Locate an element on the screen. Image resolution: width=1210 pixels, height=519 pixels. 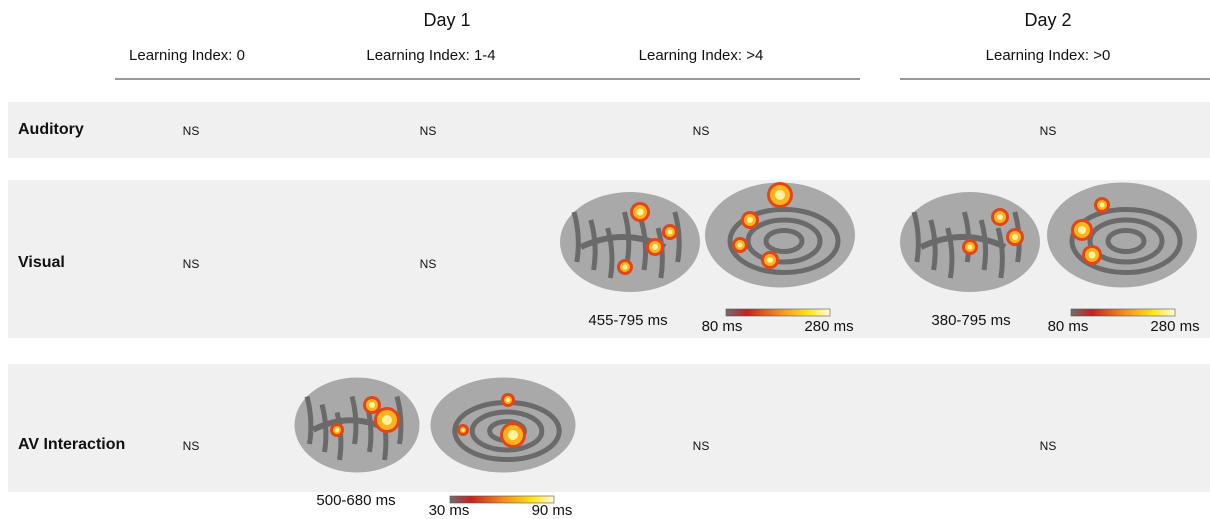
column-label: Learning Index: 0 is located at coordinates (187, 55).